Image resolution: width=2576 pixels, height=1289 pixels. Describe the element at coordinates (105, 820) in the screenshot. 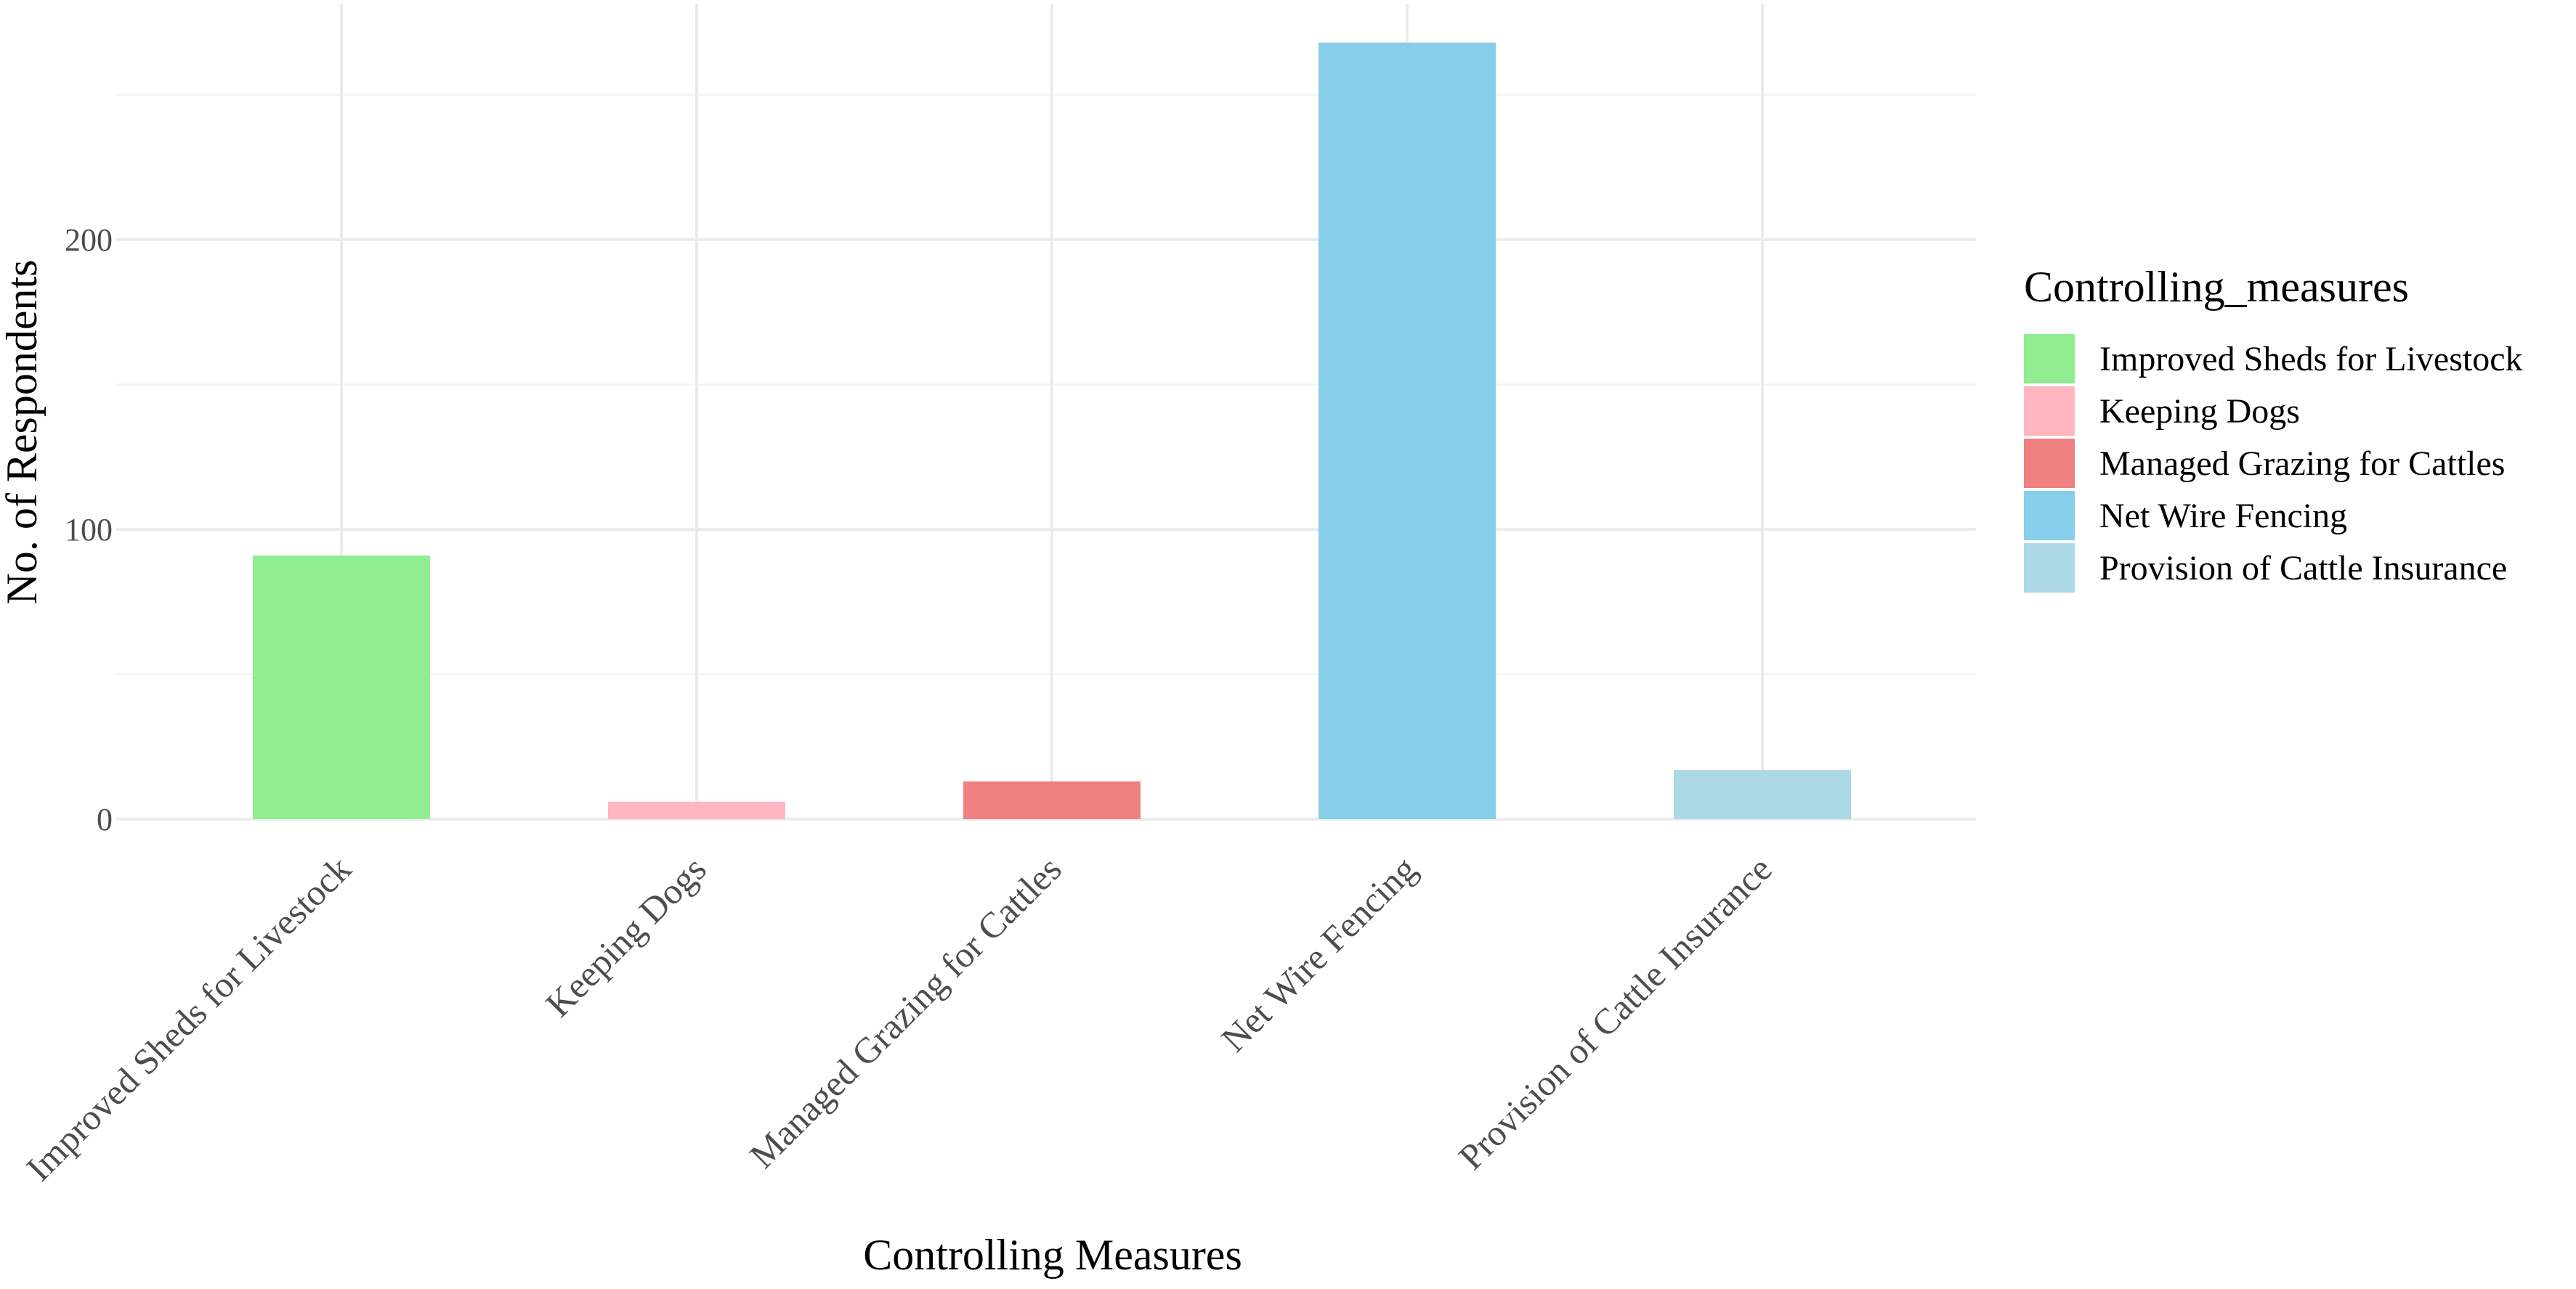

I see `y-tick-label: 0` at that location.